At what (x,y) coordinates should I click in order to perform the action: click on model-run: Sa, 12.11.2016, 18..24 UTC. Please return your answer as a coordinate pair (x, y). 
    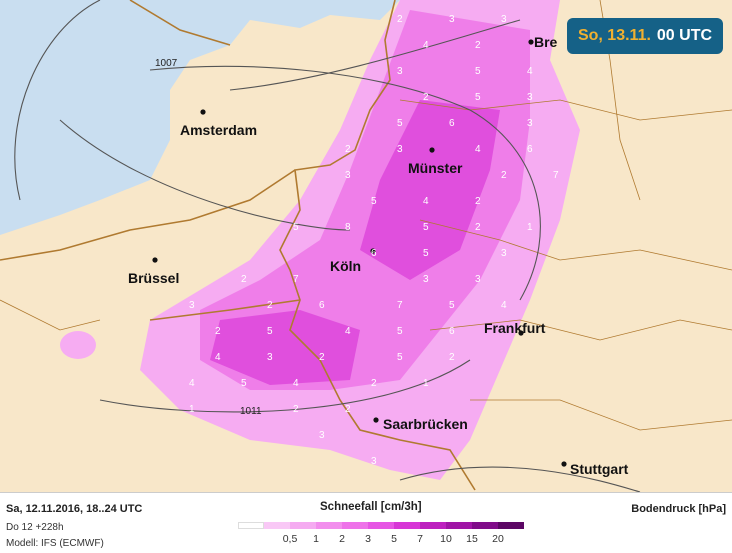
    Looking at the image, I should click on (74, 509).